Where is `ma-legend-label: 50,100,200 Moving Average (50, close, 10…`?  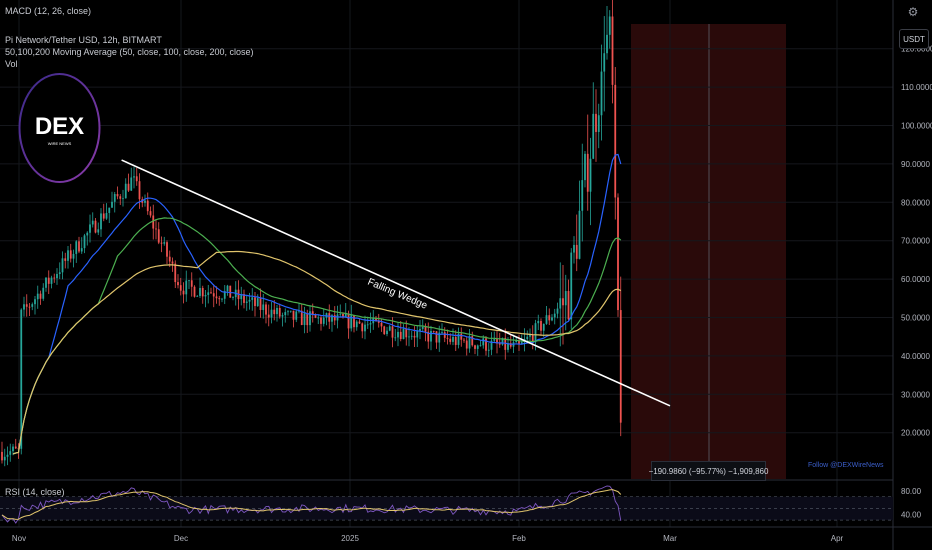
ma-legend-label: 50,100,200 Moving Average (50, close, 10… is located at coordinates (129, 52).